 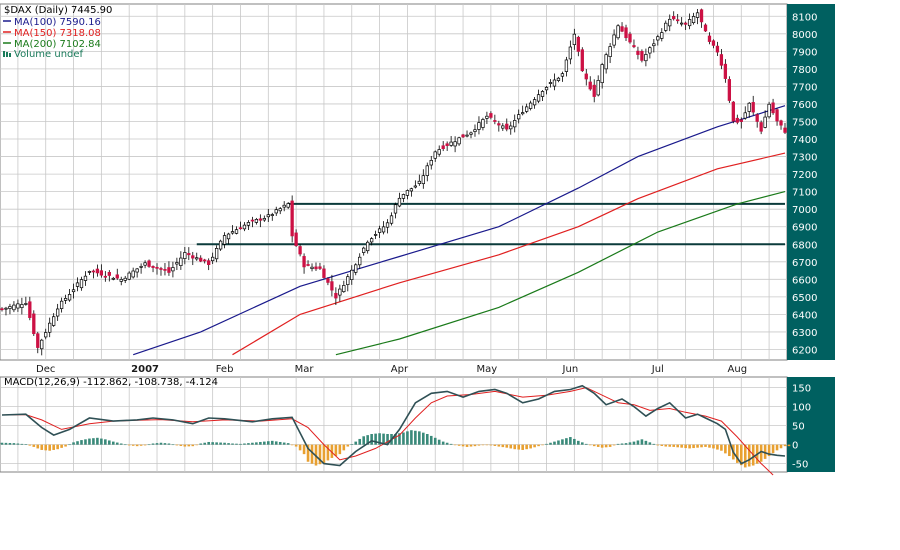 What do you see at coordinates (811, 424) in the screenshot?
I see `macd-axis-panel` at bounding box center [811, 424].